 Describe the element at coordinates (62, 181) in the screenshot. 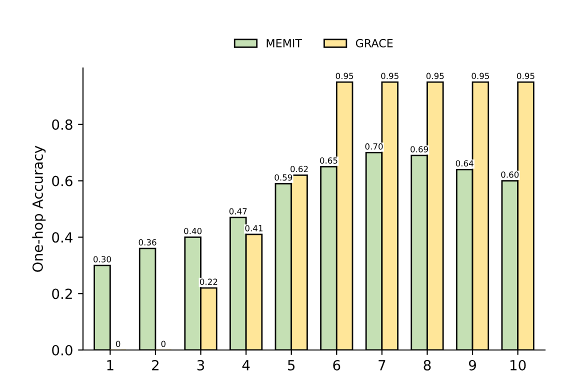

I see `y-tick-label: 0.6` at that location.